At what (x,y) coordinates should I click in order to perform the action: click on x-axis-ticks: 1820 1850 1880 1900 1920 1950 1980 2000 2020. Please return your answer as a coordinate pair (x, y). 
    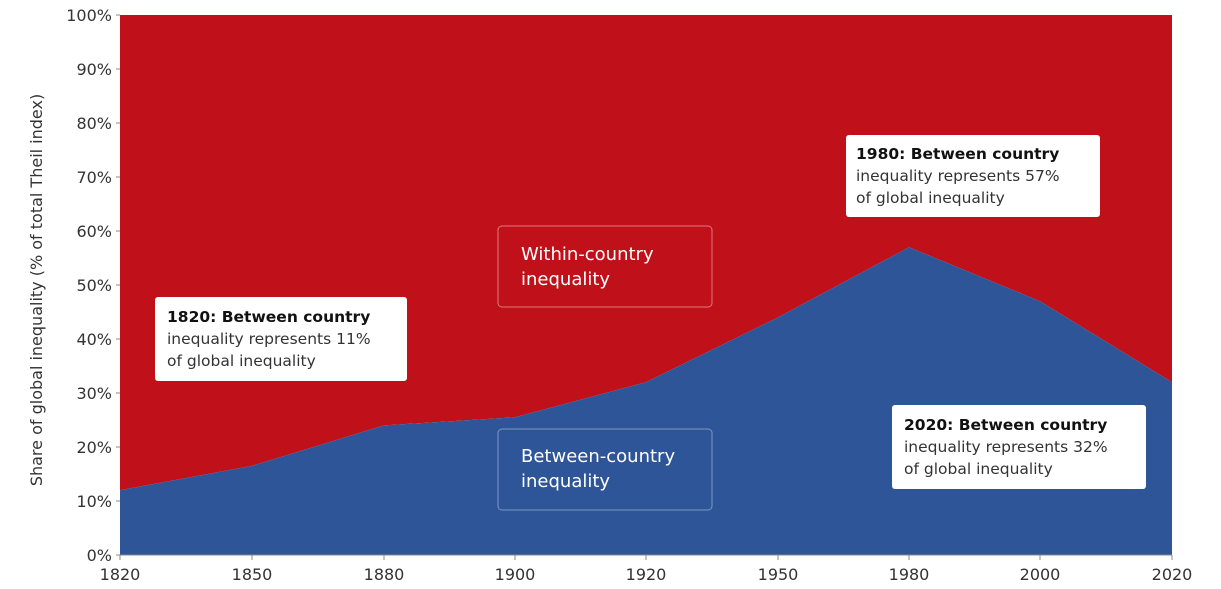
    Looking at the image, I should click on (646, 569).